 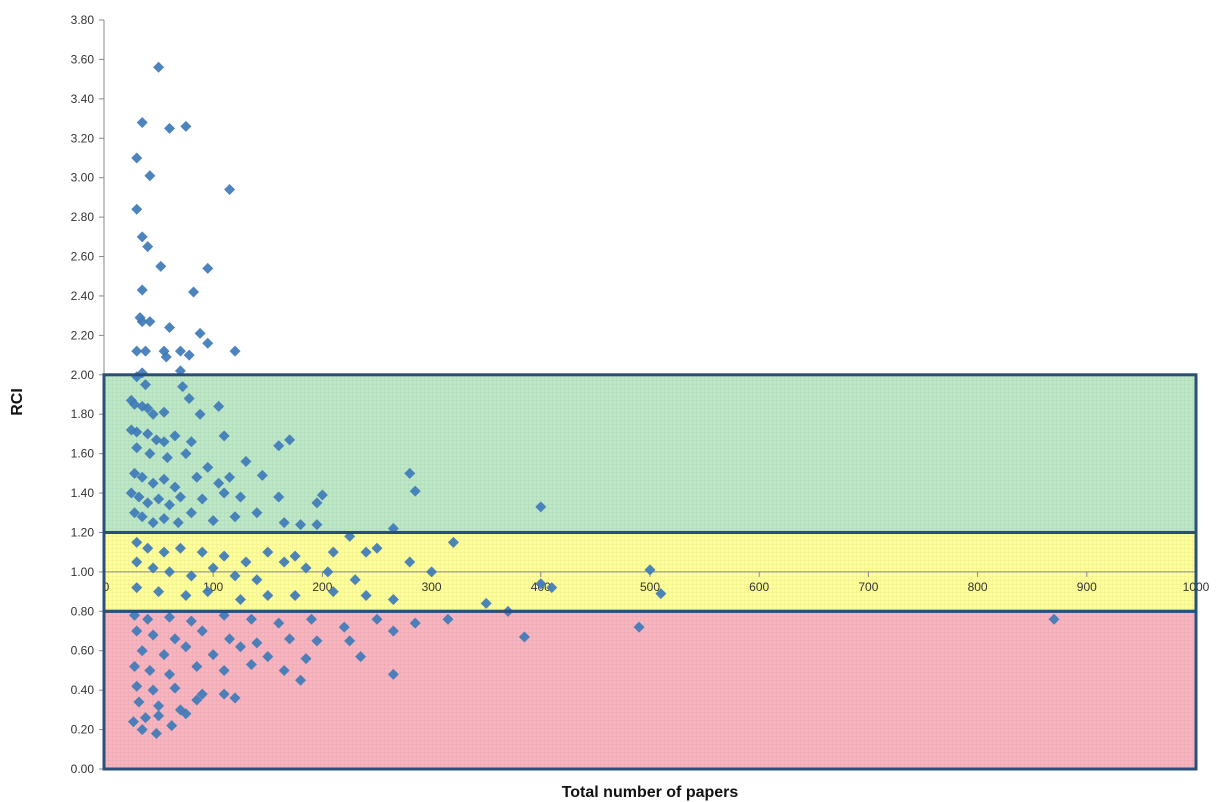 I want to click on x-tick-label: 600, so click(x=759, y=587).